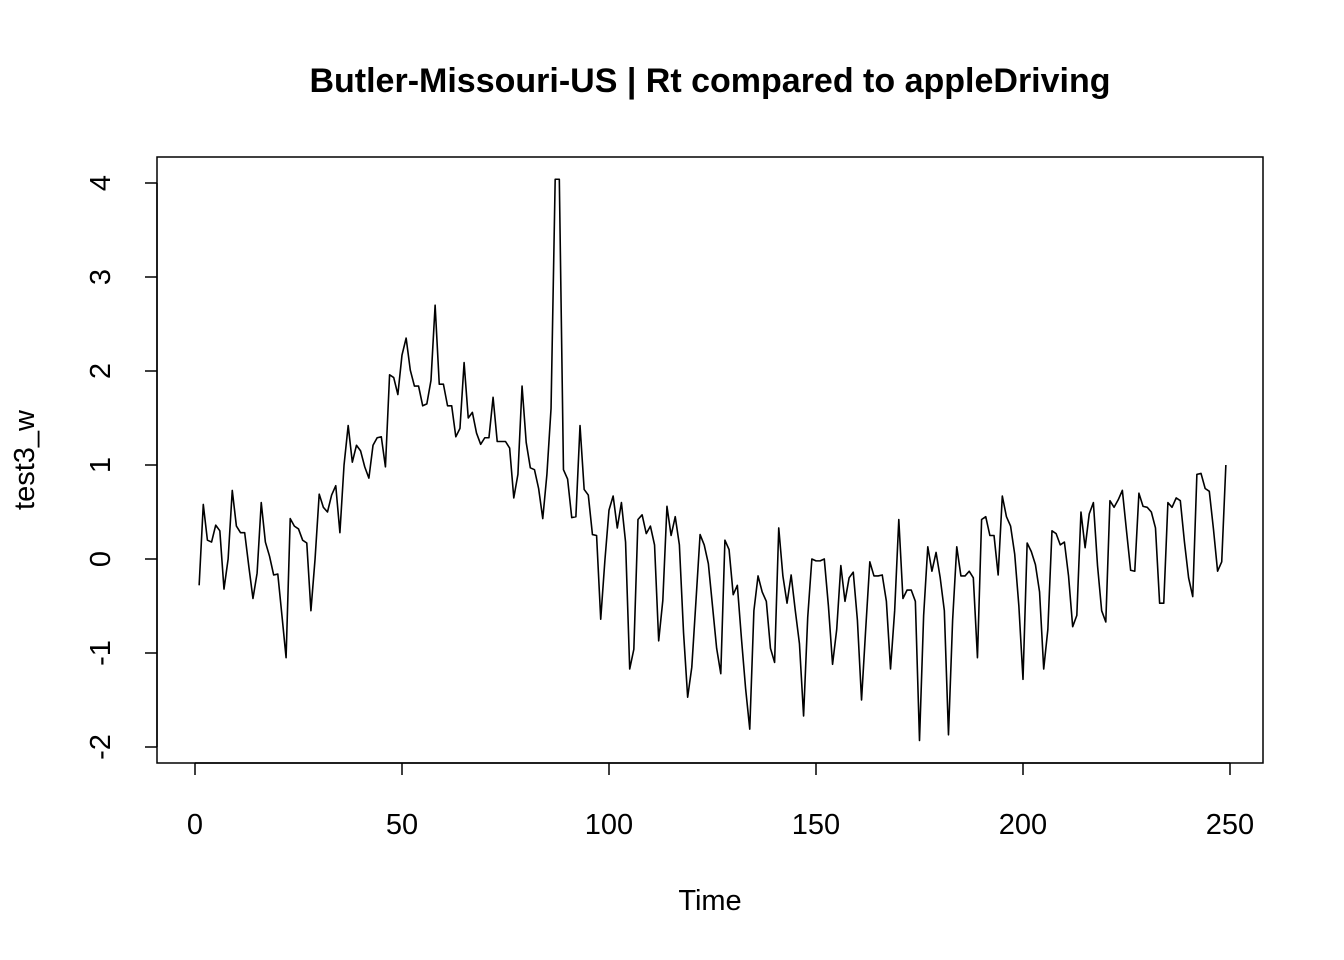 The width and height of the screenshot is (1344, 960). What do you see at coordinates (101, 559) in the screenshot?
I see `y-tick-label: 0` at bounding box center [101, 559].